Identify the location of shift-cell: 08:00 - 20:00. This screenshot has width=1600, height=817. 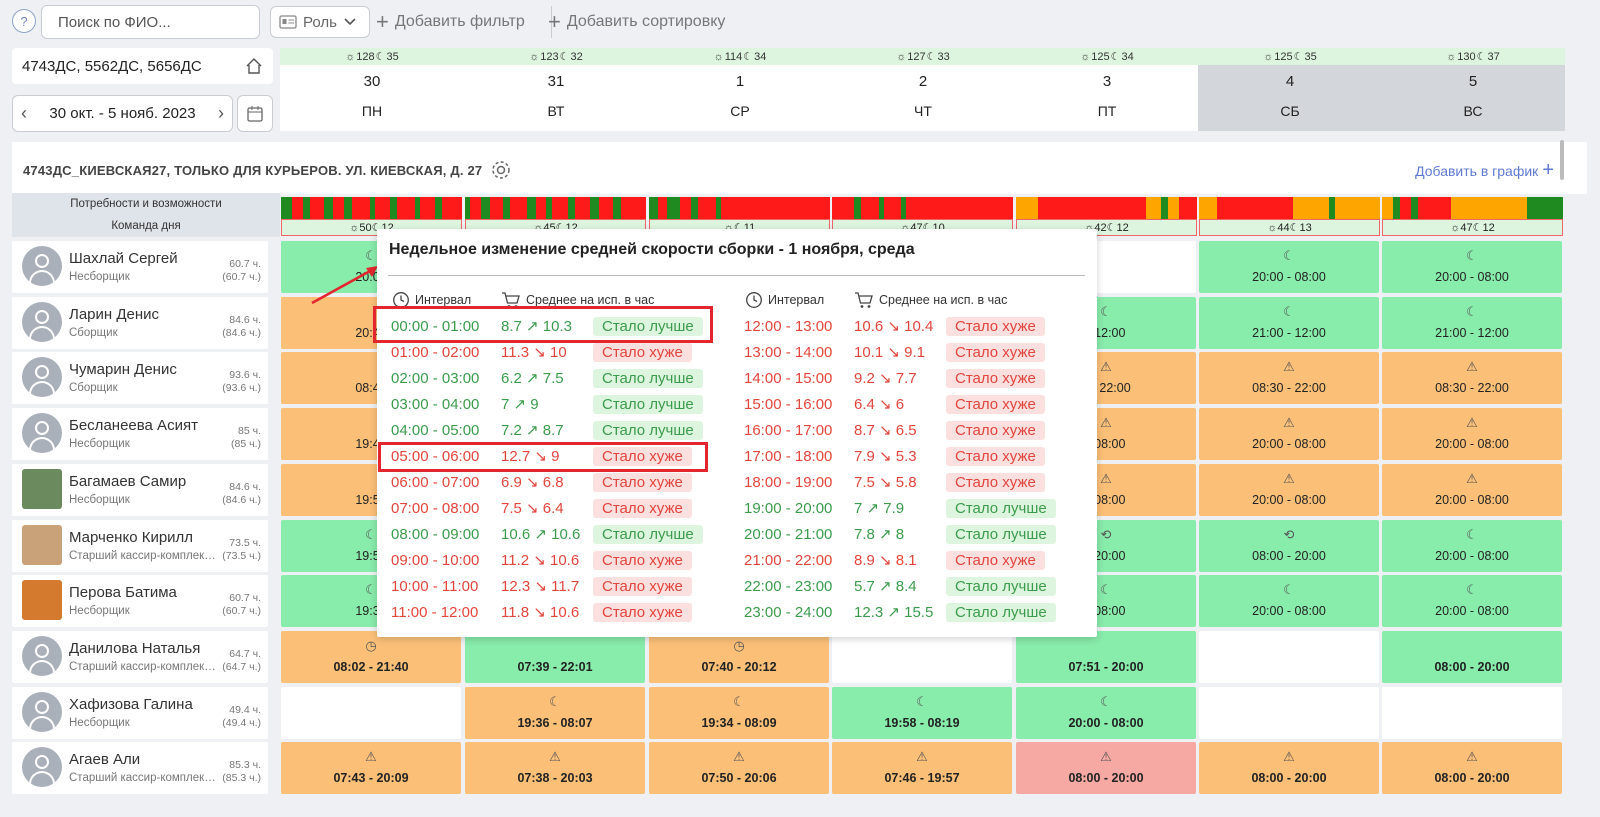
(1472, 656).